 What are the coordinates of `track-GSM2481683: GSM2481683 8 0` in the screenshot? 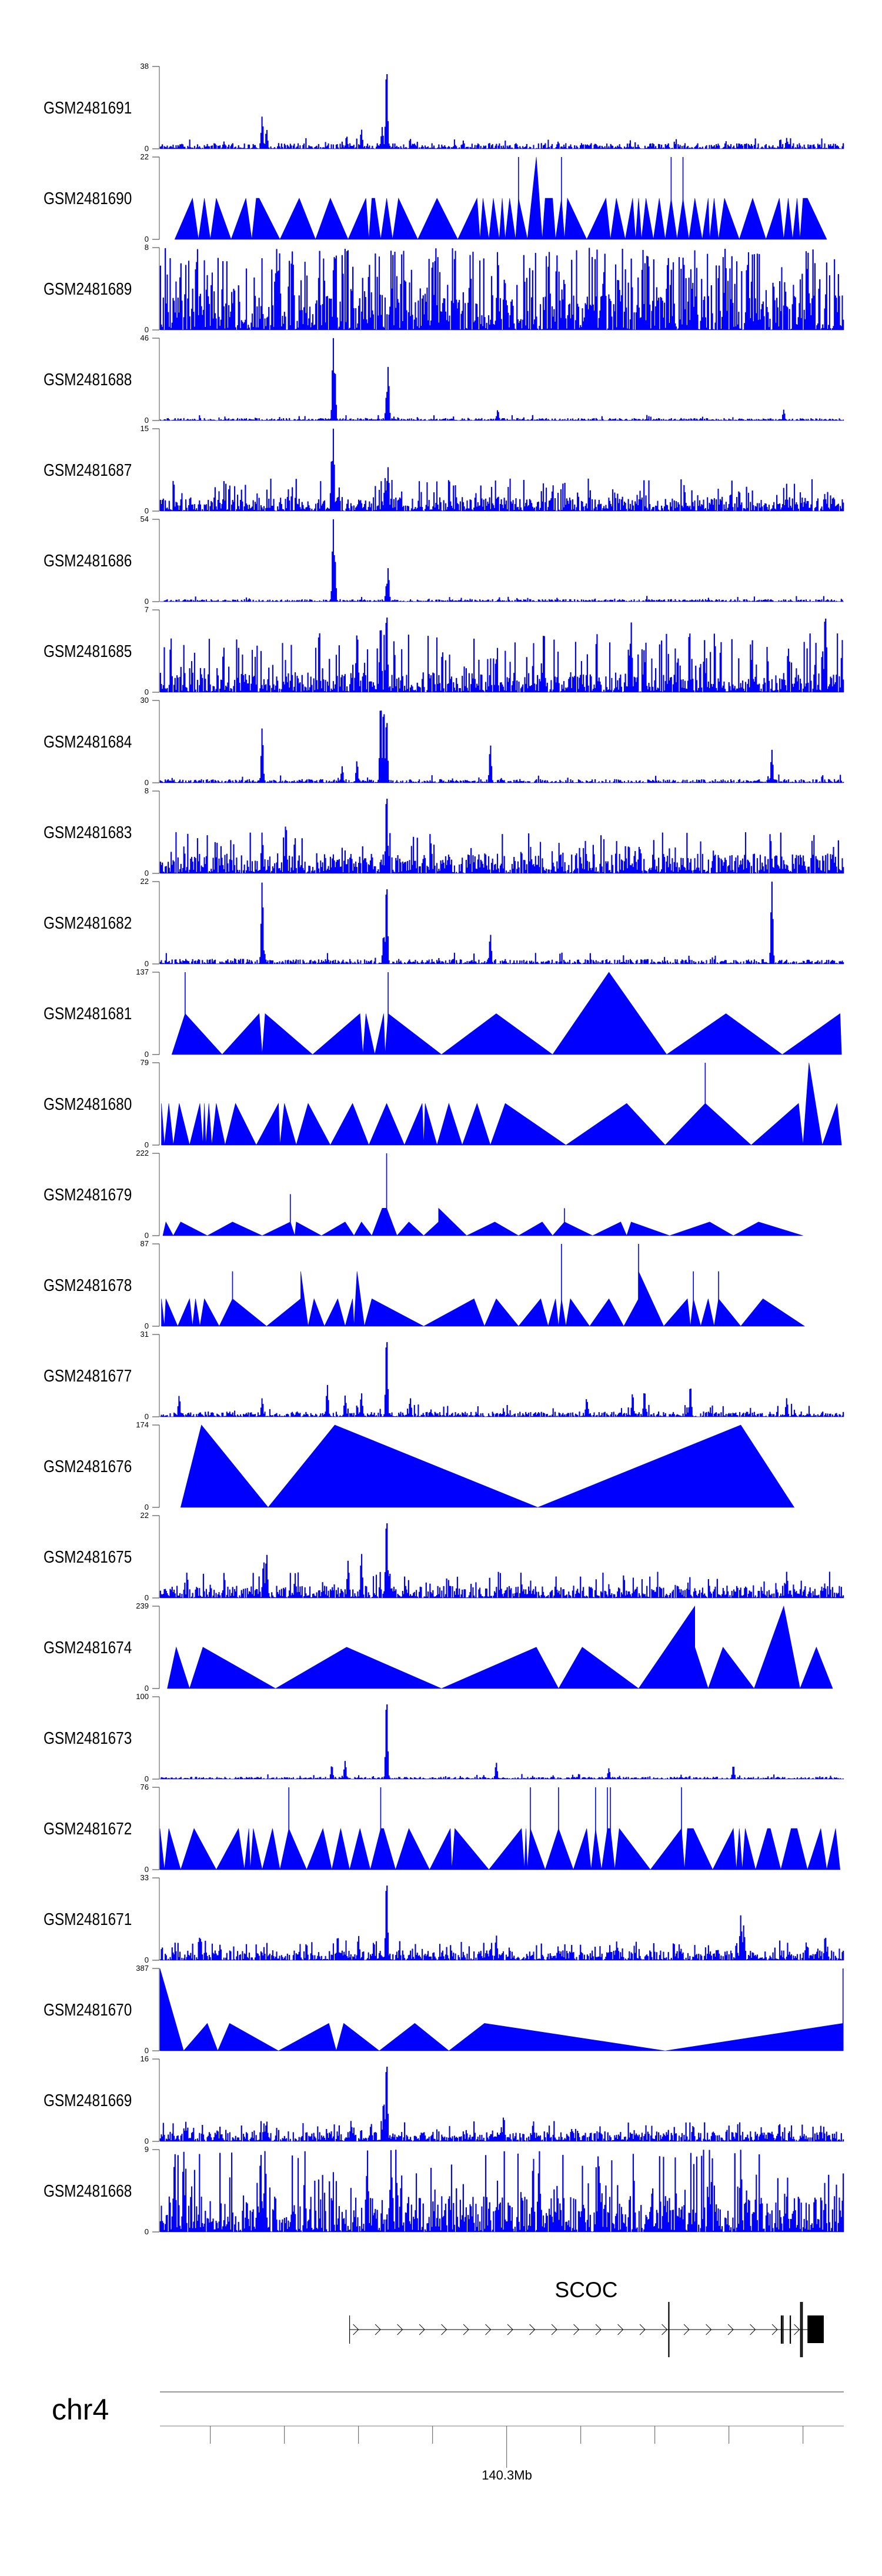 It's located at (444, 831).